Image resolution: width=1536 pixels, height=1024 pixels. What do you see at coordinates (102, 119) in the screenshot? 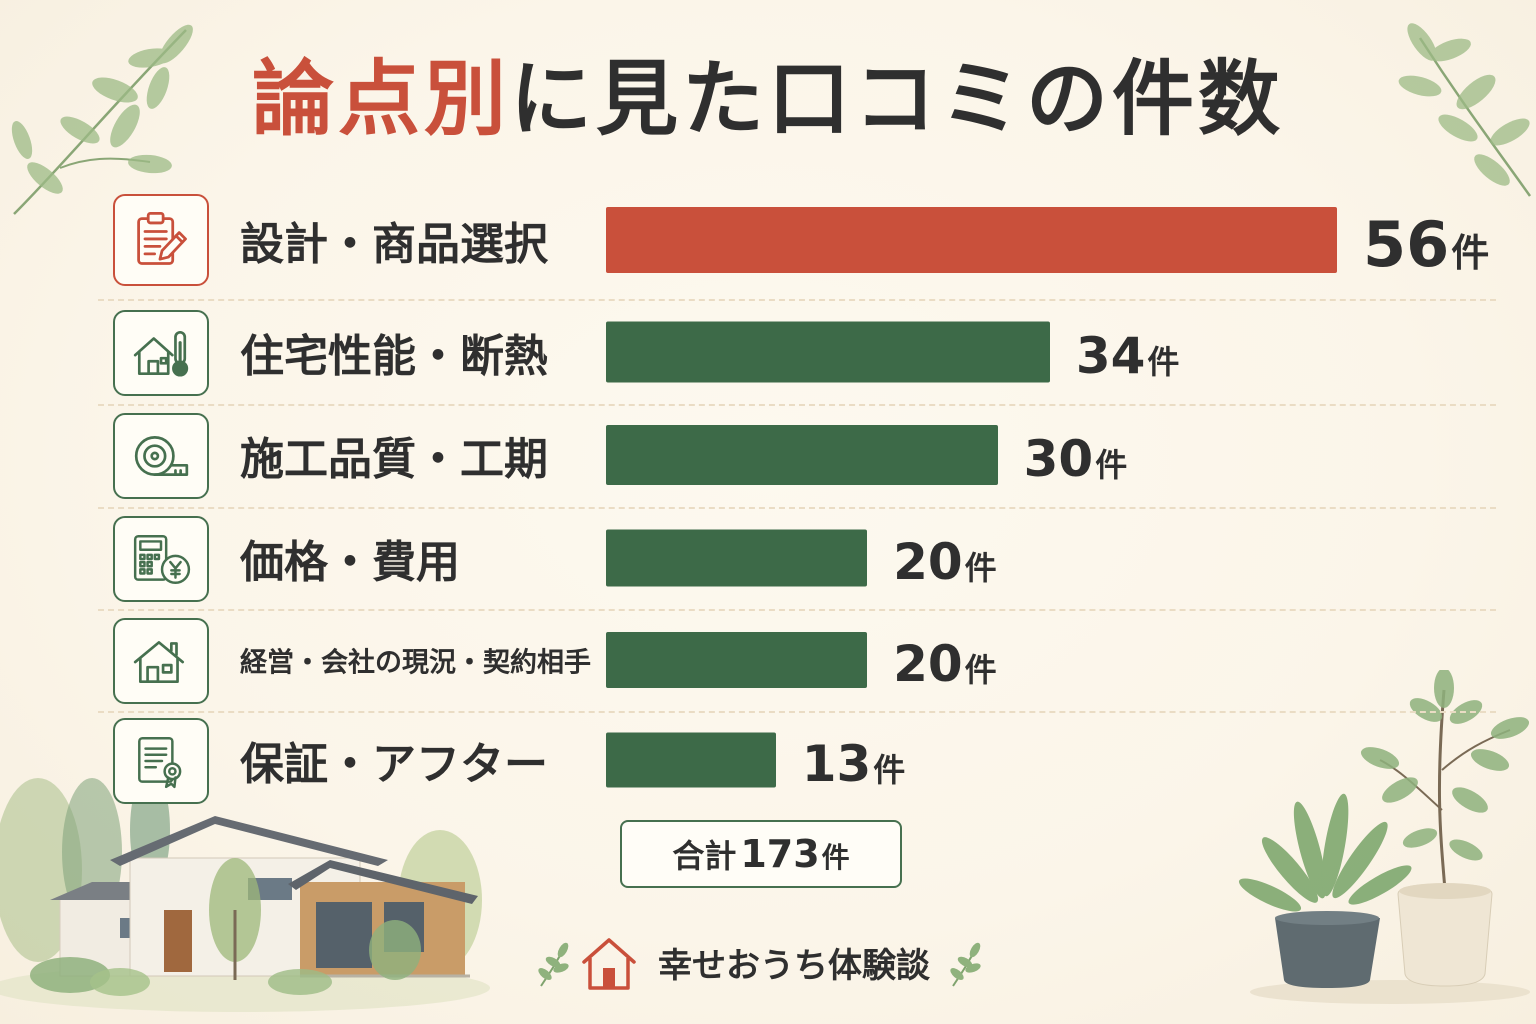
I see `leaf-branch-top-left` at bounding box center [102, 119].